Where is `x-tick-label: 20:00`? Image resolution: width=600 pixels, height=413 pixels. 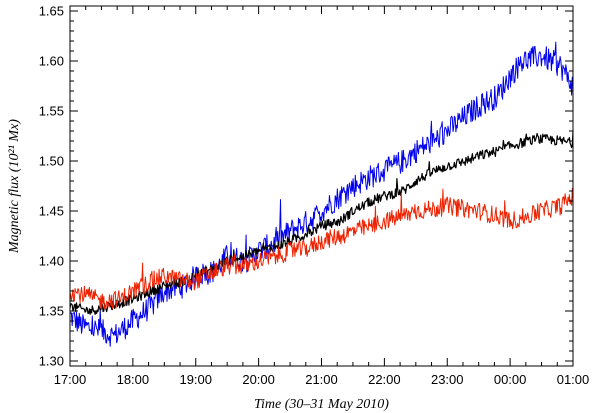 x-tick-label: 20:00 is located at coordinates (258, 379).